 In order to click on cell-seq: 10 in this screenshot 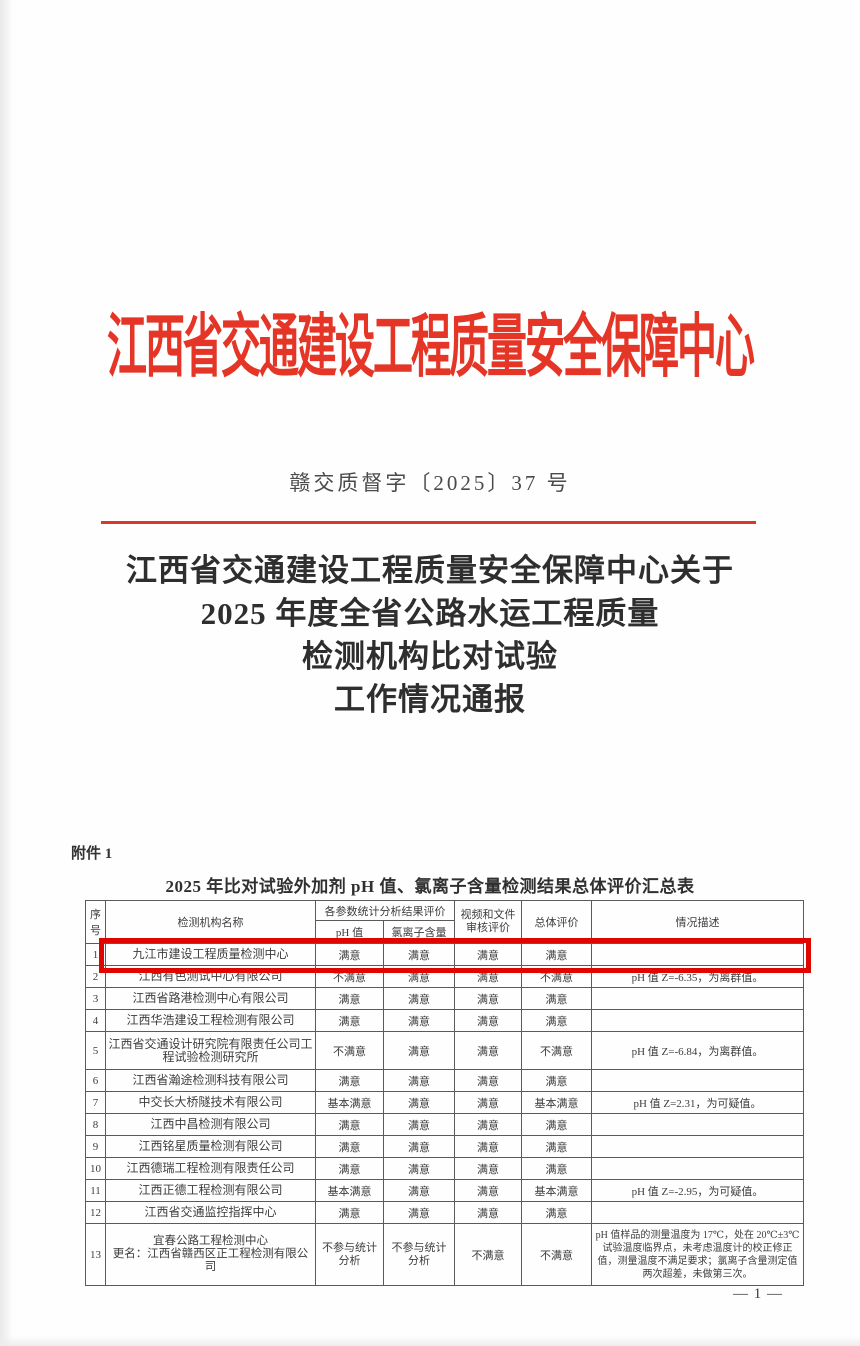, I will do `click(95, 1168)`.